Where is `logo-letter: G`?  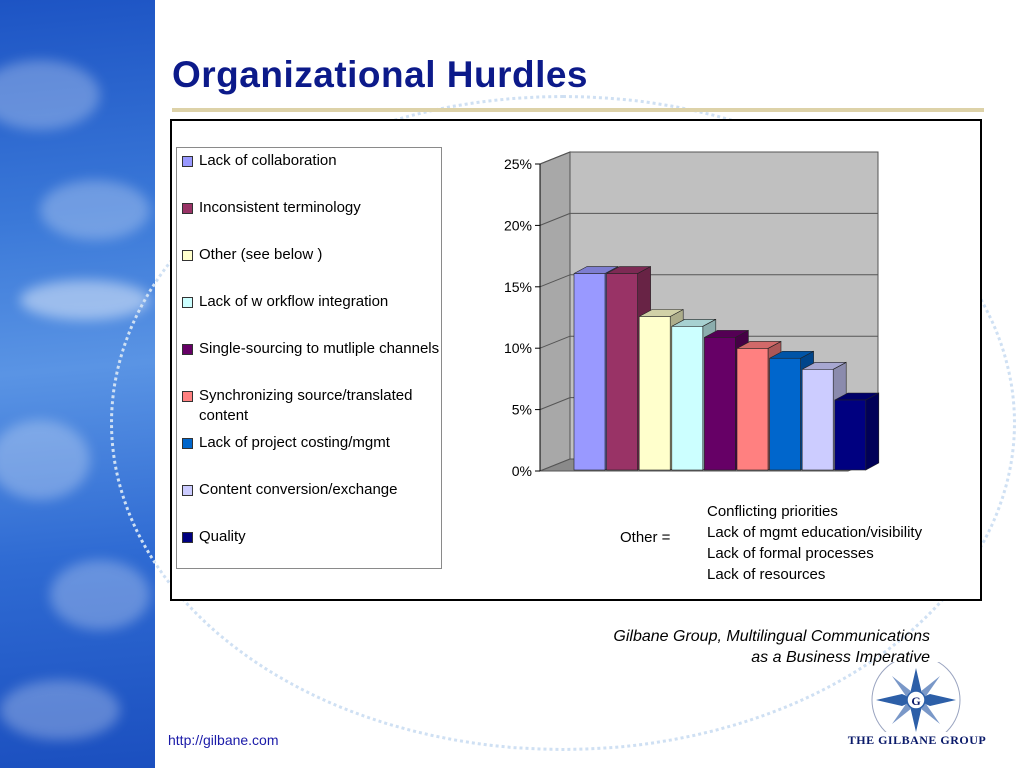
logo-letter: G is located at coordinates (915, 701).